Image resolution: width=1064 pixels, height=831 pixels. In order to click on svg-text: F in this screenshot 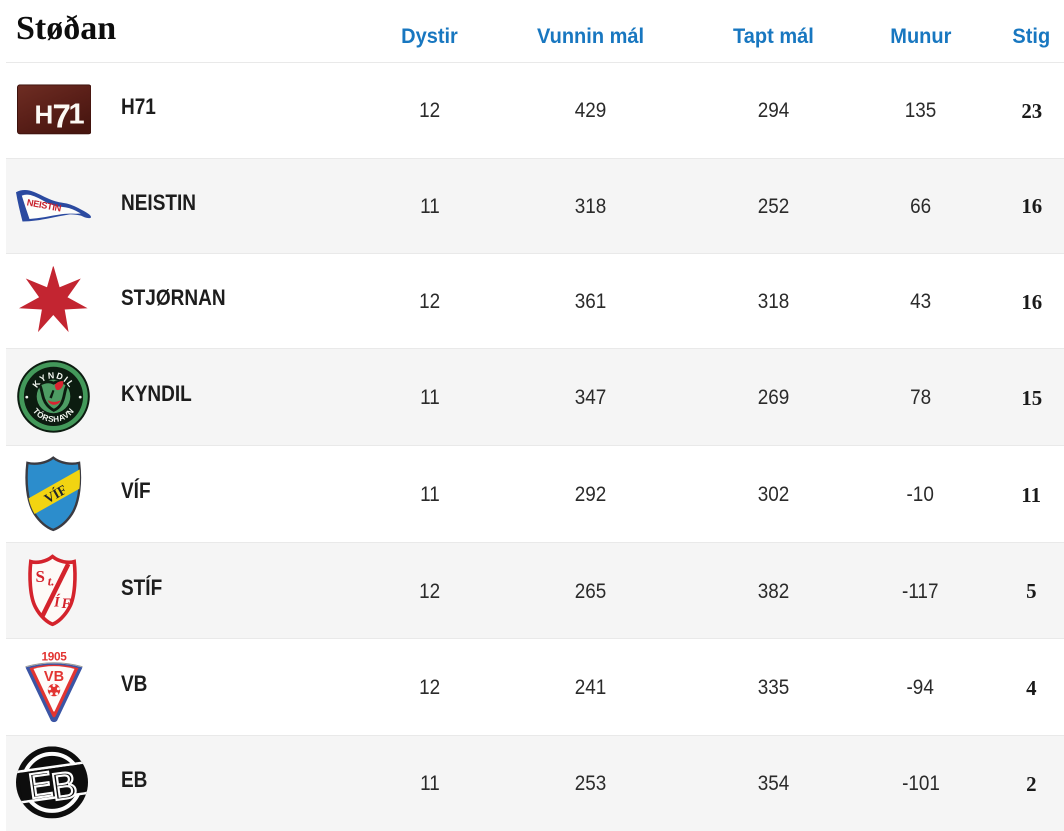, I will do `click(65, 604)`.